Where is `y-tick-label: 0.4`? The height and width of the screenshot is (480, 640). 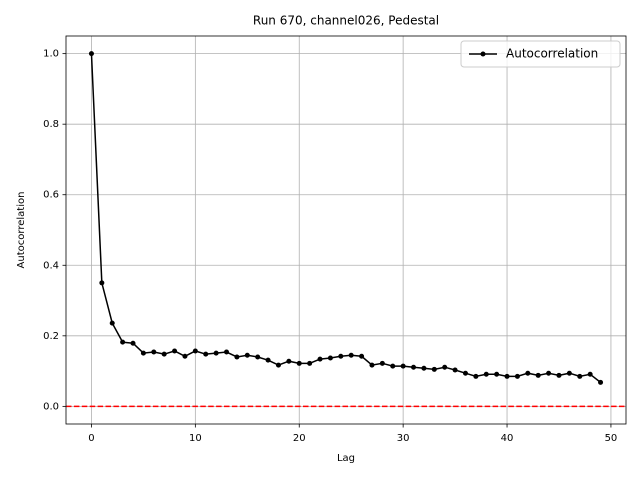
y-tick-label: 0.4 is located at coordinates (51, 265).